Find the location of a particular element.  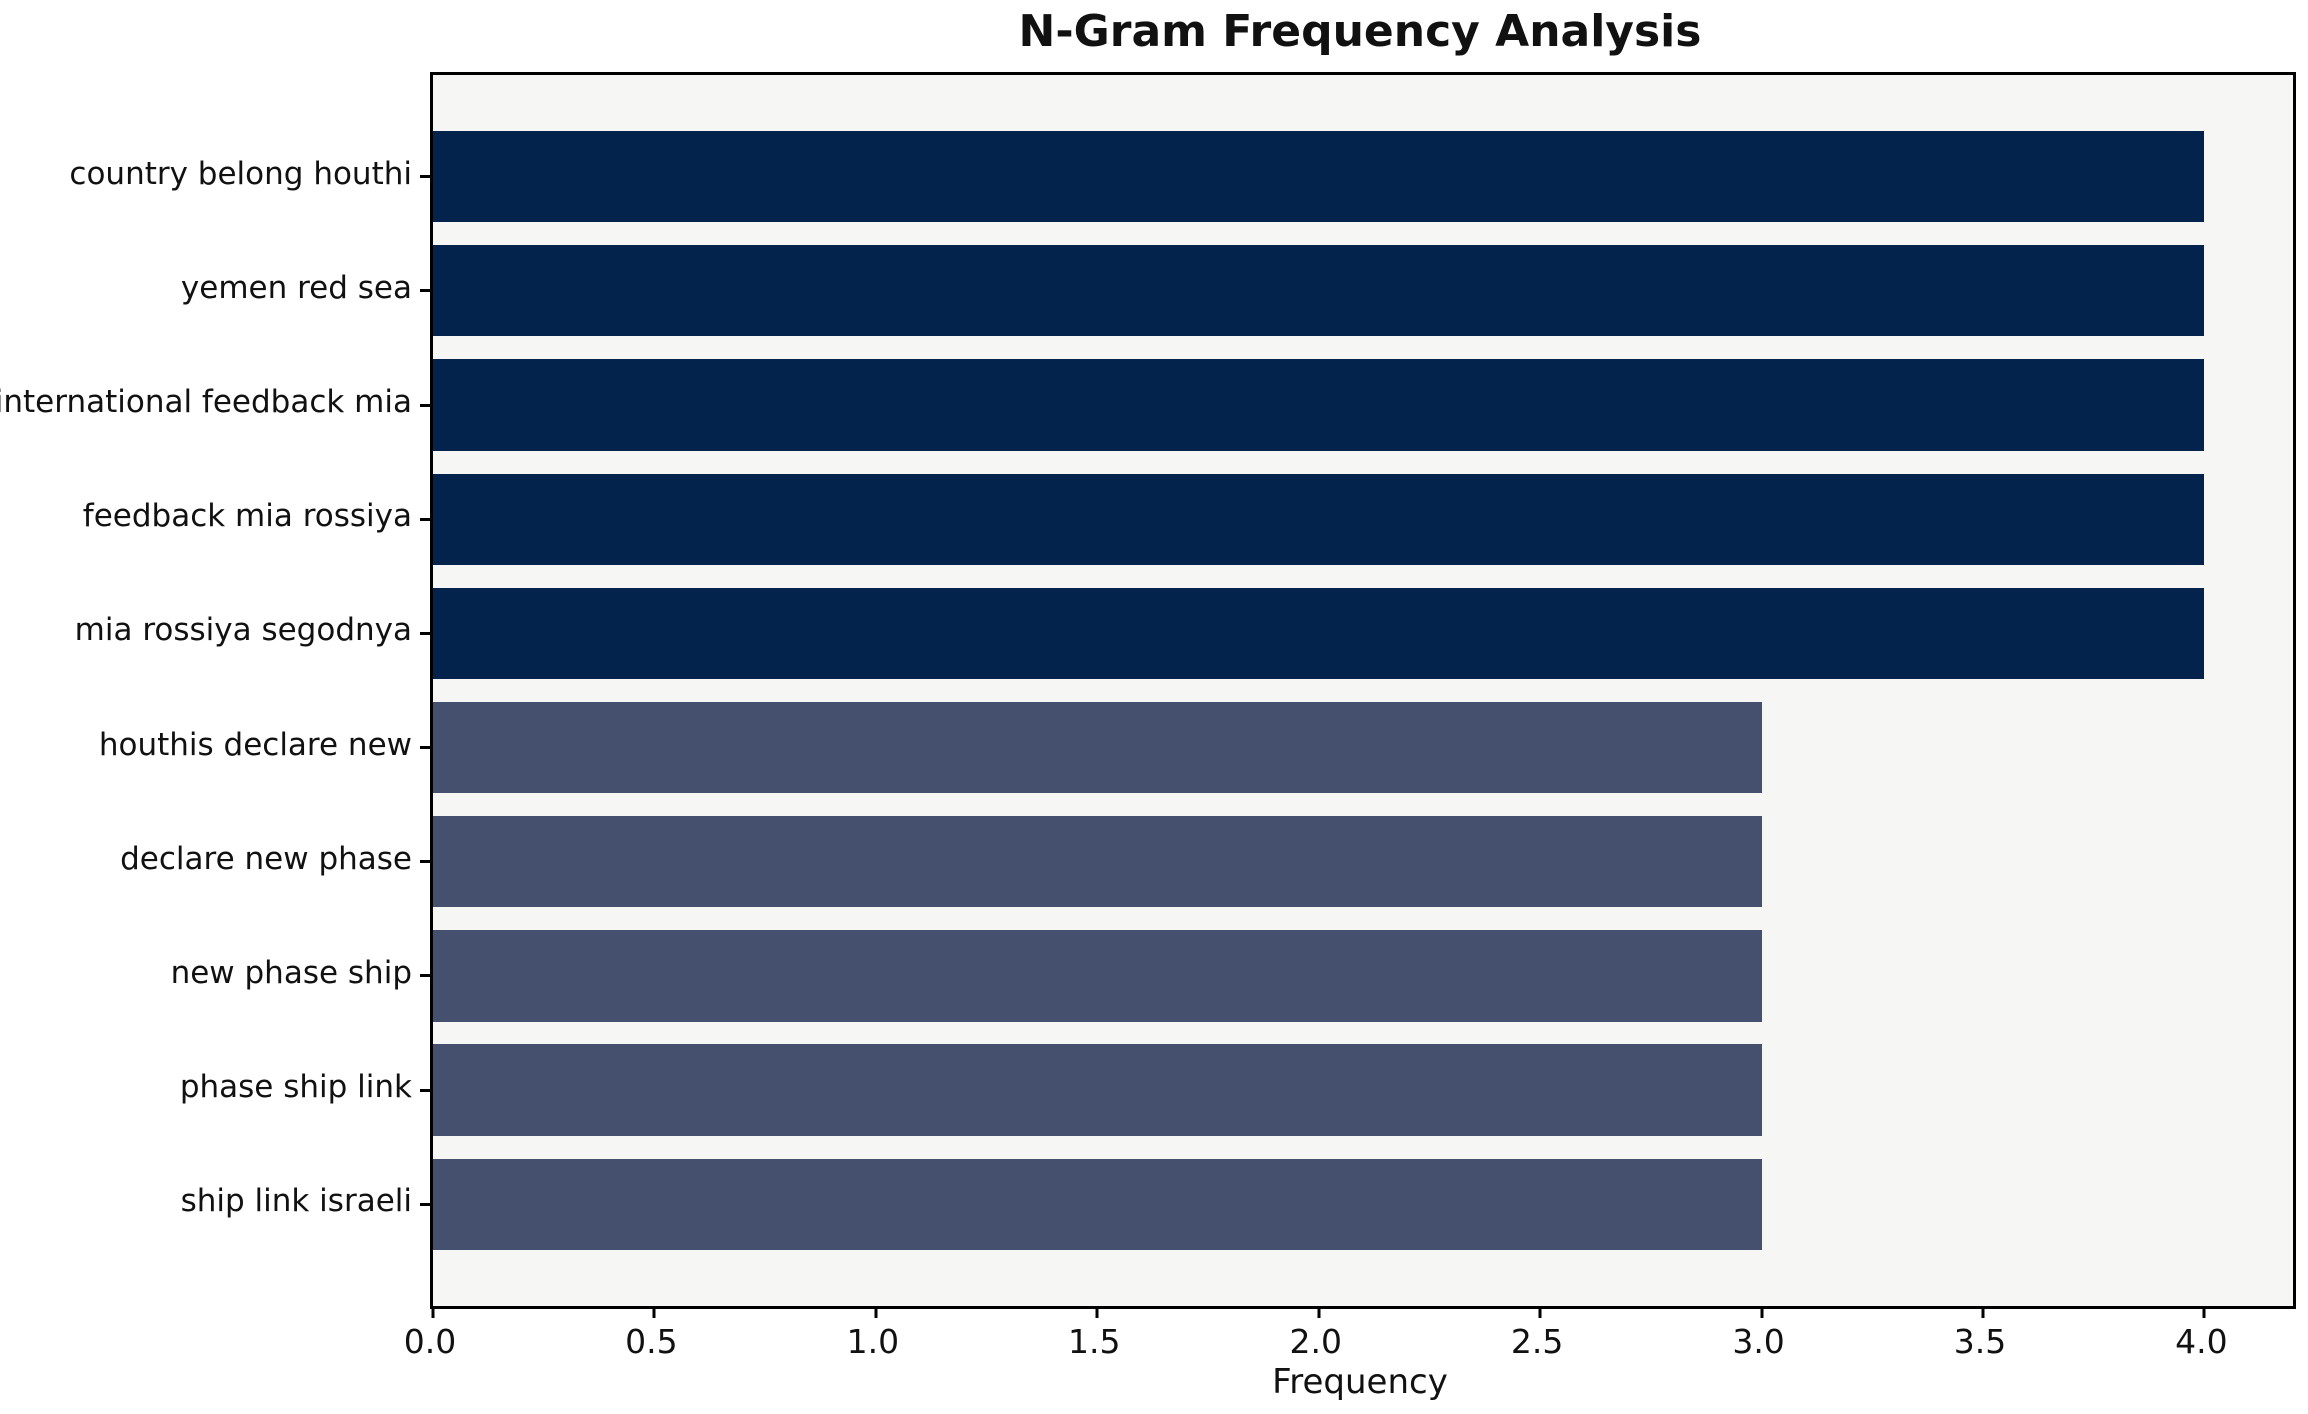

y-axis-category-label: houthis declare new is located at coordinates (255, 744).